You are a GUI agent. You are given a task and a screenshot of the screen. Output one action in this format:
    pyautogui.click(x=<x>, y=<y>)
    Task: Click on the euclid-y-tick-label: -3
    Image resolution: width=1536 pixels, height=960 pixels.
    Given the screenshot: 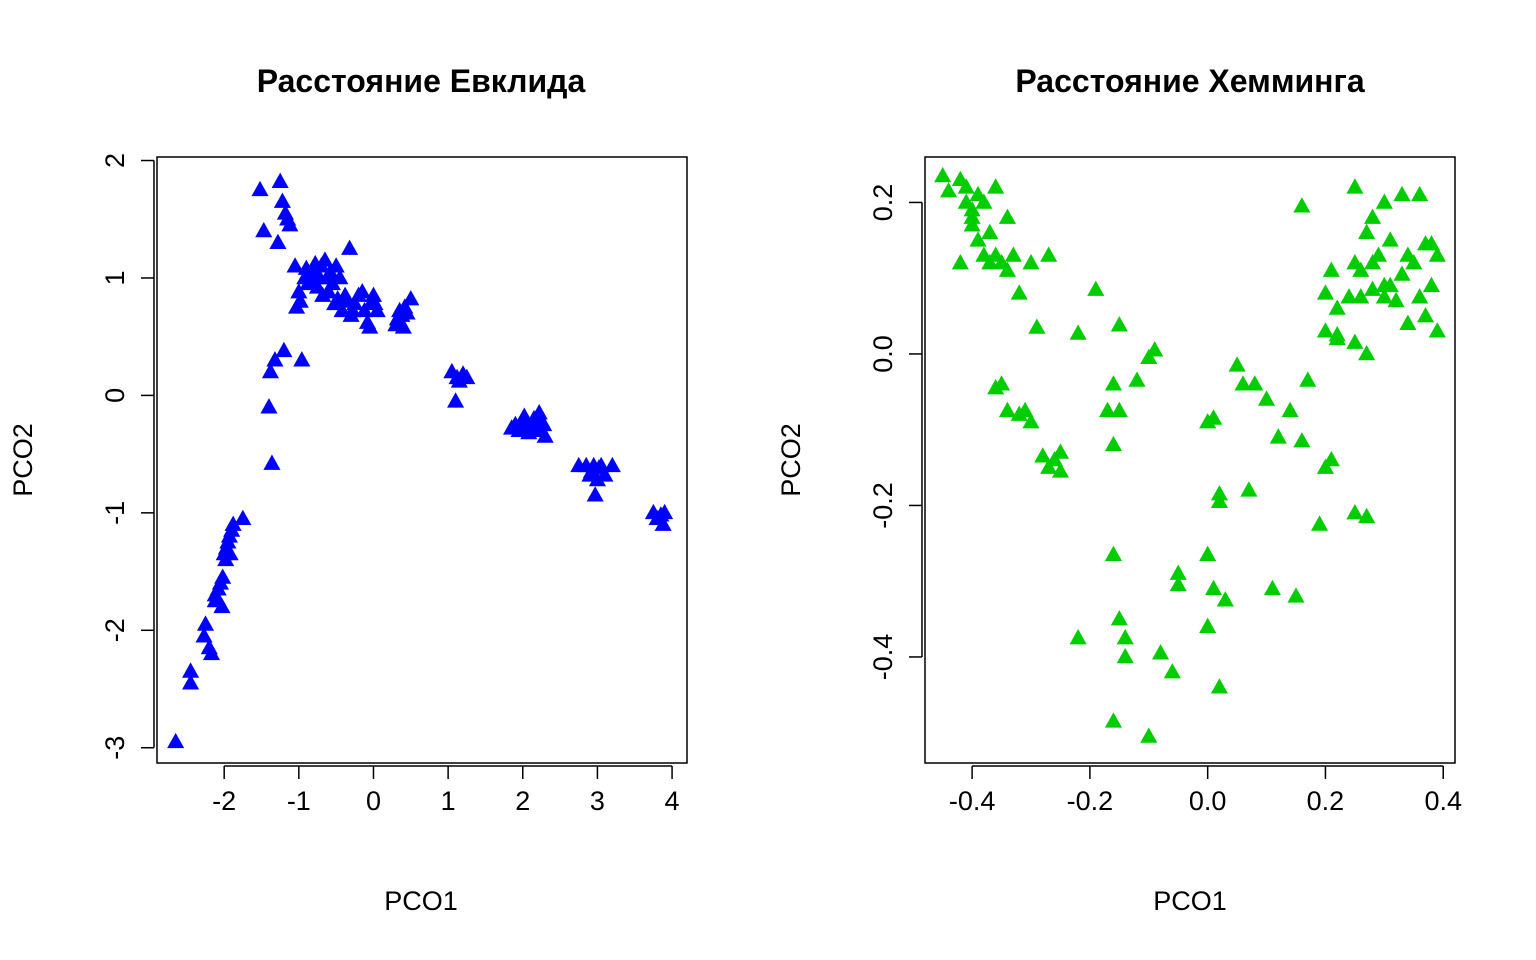 What is the action you would take?
    pyautogui.click(x=115, y=748)
    